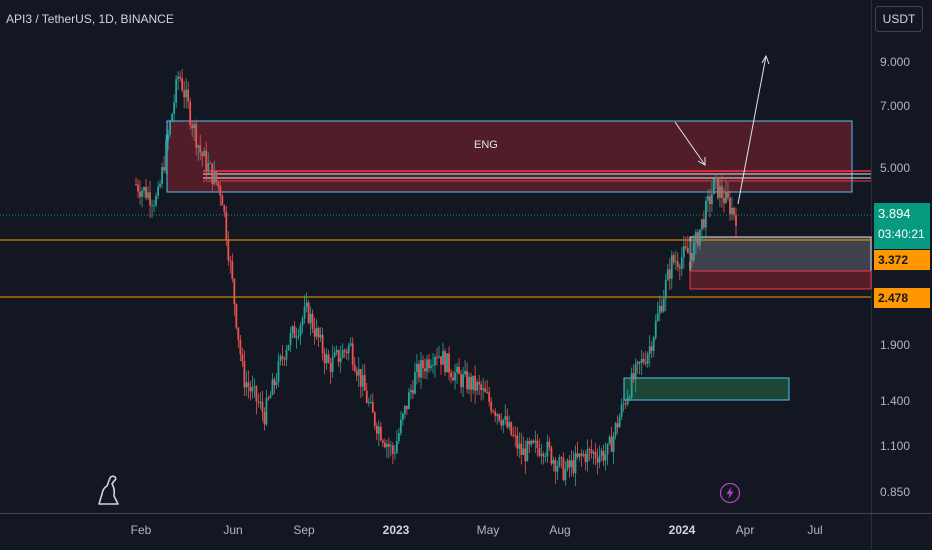  I want to click on time-tick: Jun, so click(233, 530).